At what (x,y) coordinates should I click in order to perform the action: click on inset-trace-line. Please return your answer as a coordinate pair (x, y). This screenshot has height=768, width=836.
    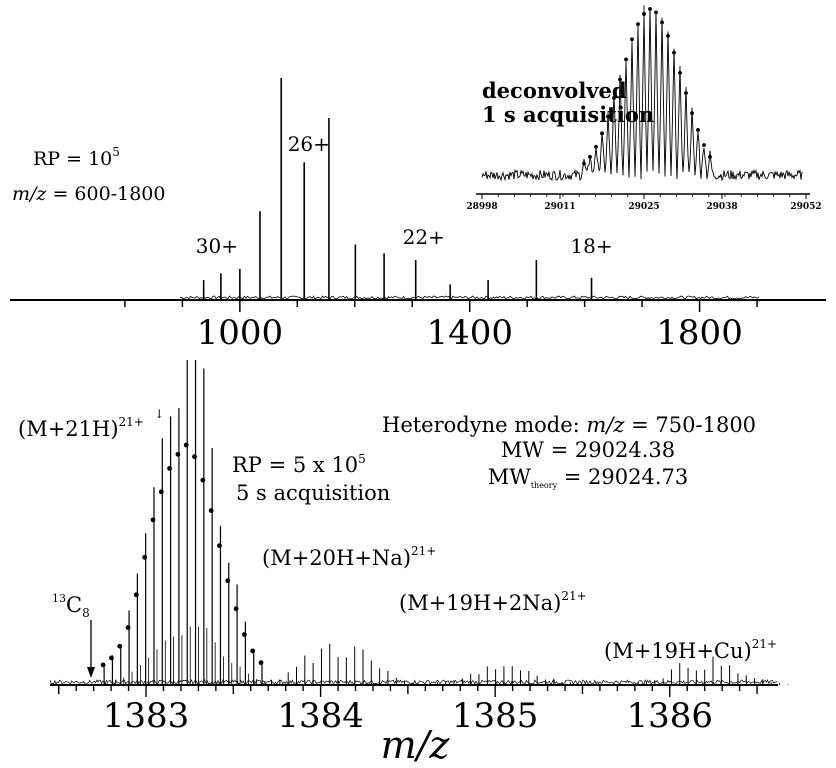
    Looking at the image, I should click on (642, 94).